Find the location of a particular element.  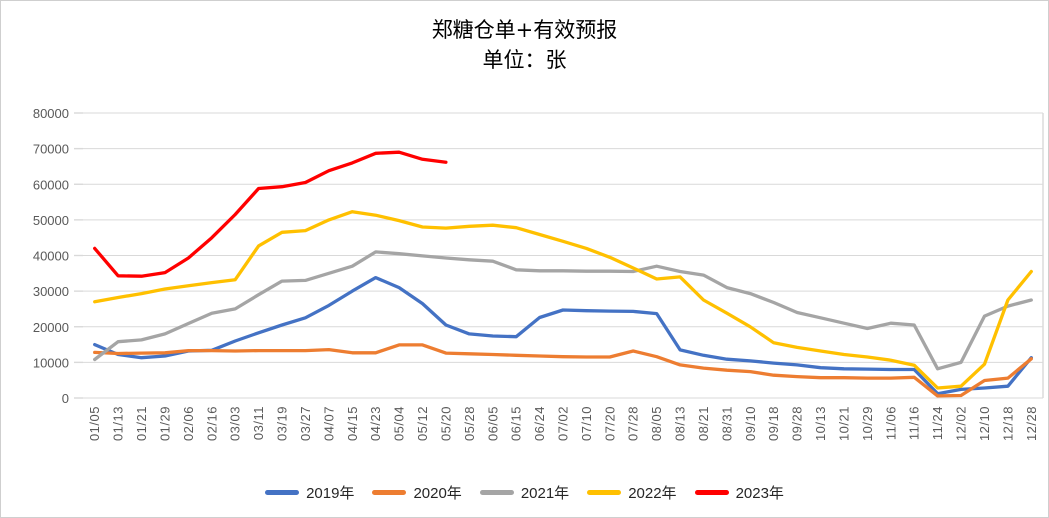

y-tick-label: 40000 is located at coordinates (51, 256).